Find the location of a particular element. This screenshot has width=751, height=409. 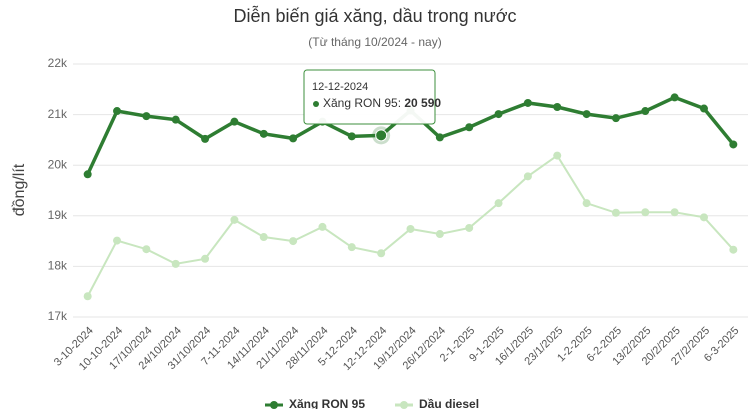

y-tick-label: 22k is located at coordinates (58, 63).